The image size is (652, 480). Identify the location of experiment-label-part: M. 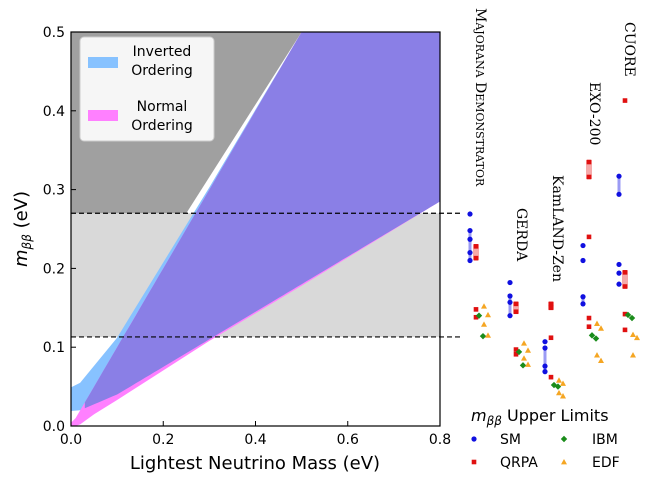
(480, 15).